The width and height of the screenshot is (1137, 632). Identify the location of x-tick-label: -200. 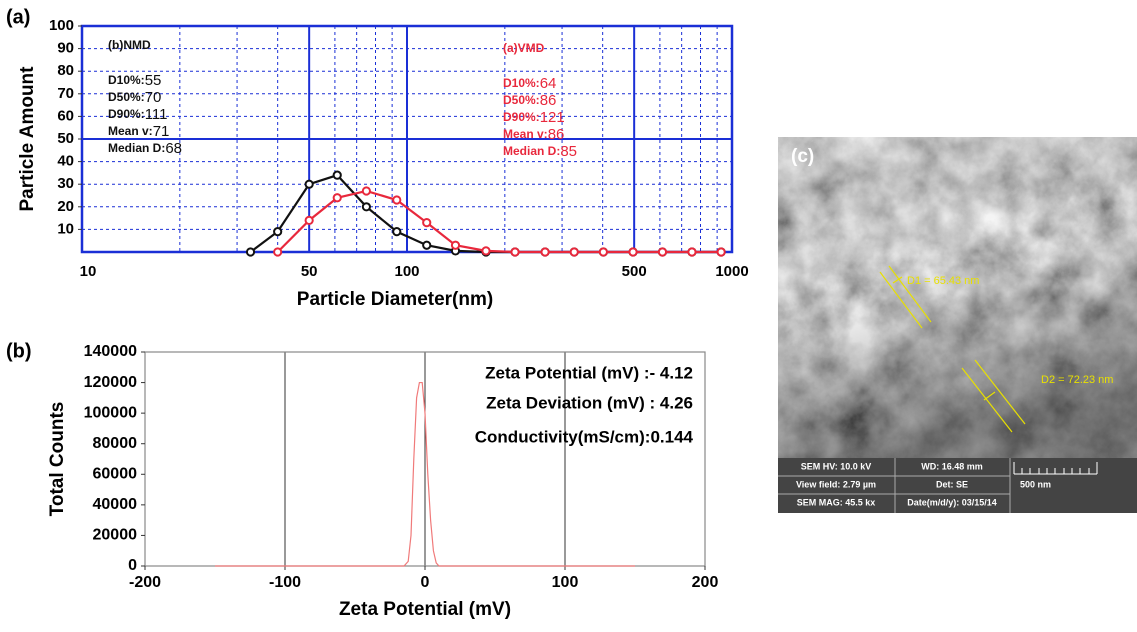
(145, 582).